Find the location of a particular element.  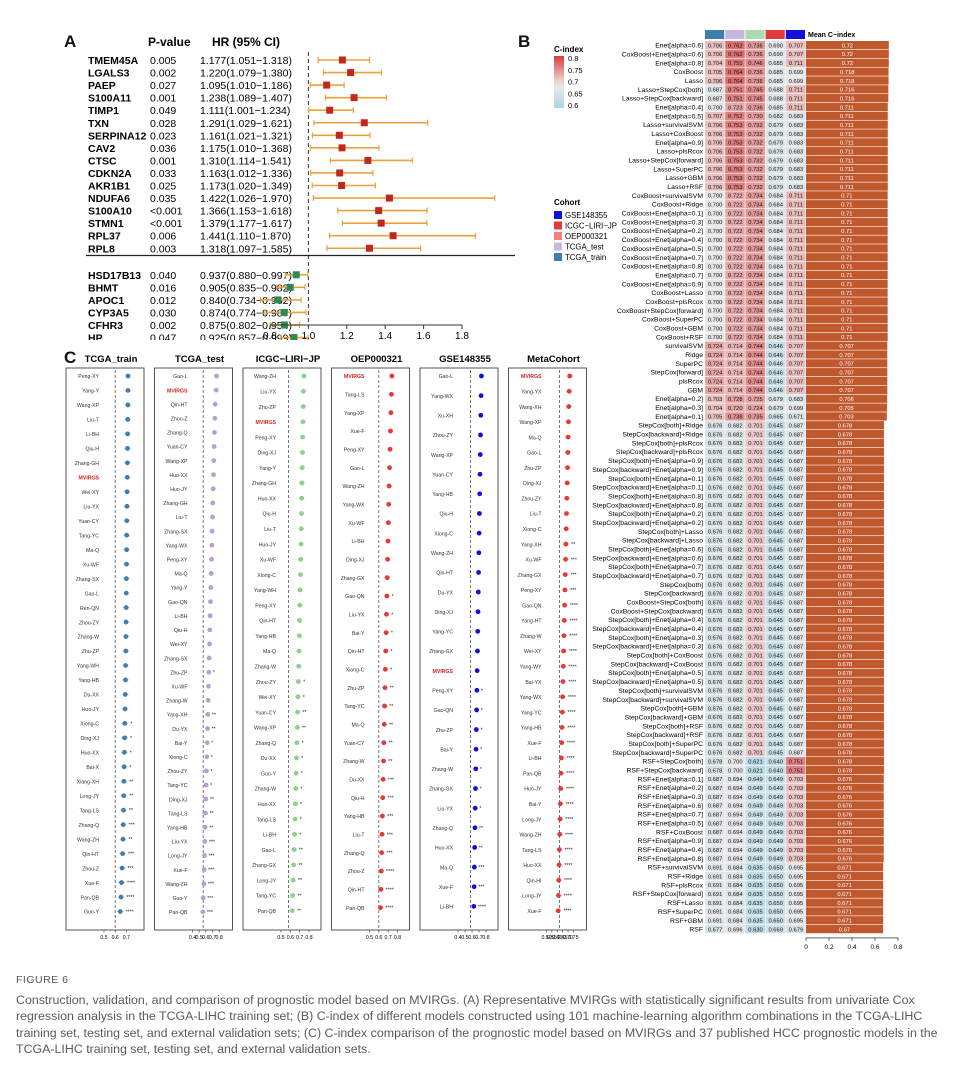

model-label: Yang-WH is located at coordinates (88, 667).